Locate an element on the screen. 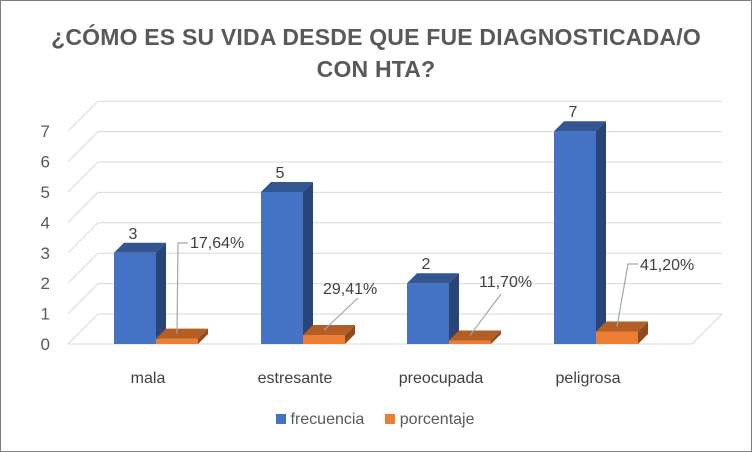 This screenshot has width=752, height=452. bar-porcentaje-estresante-top is located at coordinates (329, 330).